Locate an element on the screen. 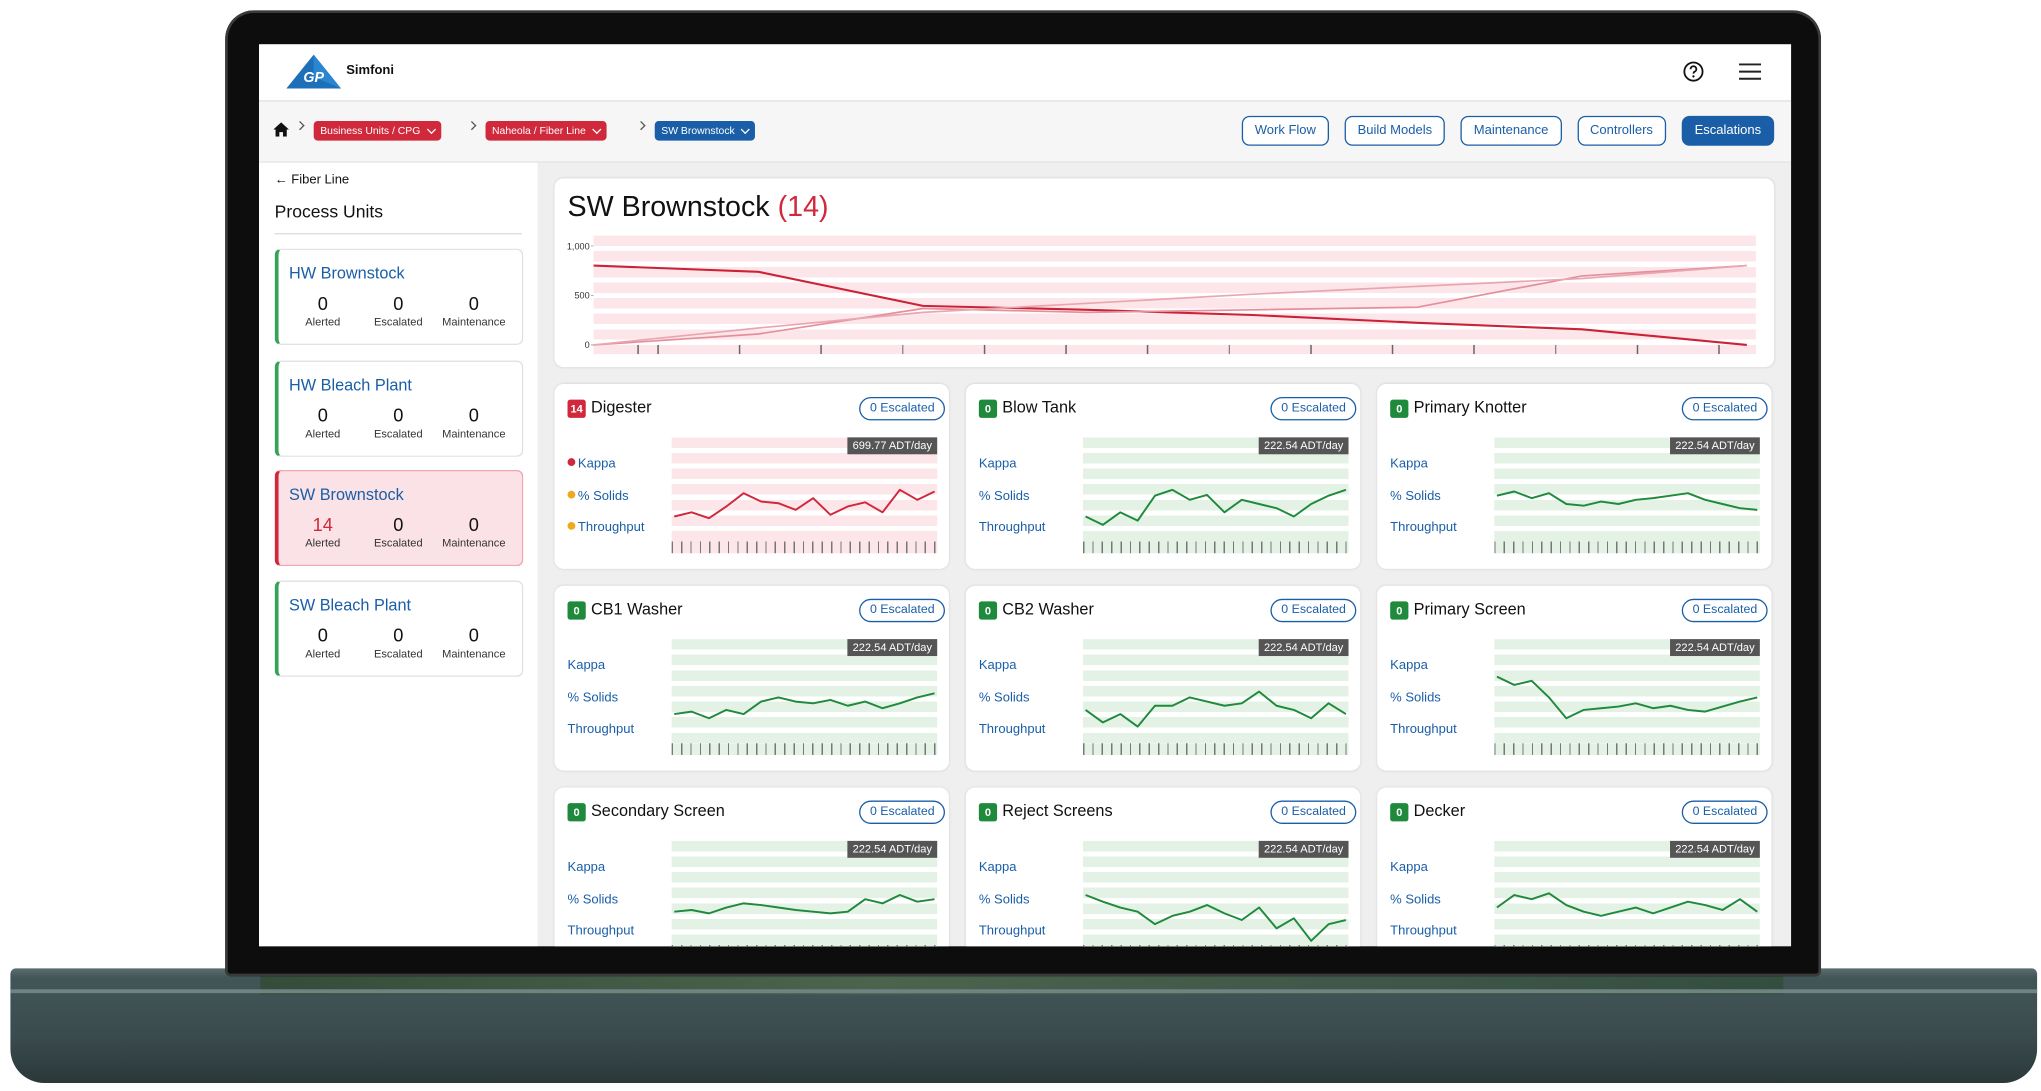 The width and height of the screenshot is (2041, 1091). card-title: Decker is located at coordinates (1439, 811).